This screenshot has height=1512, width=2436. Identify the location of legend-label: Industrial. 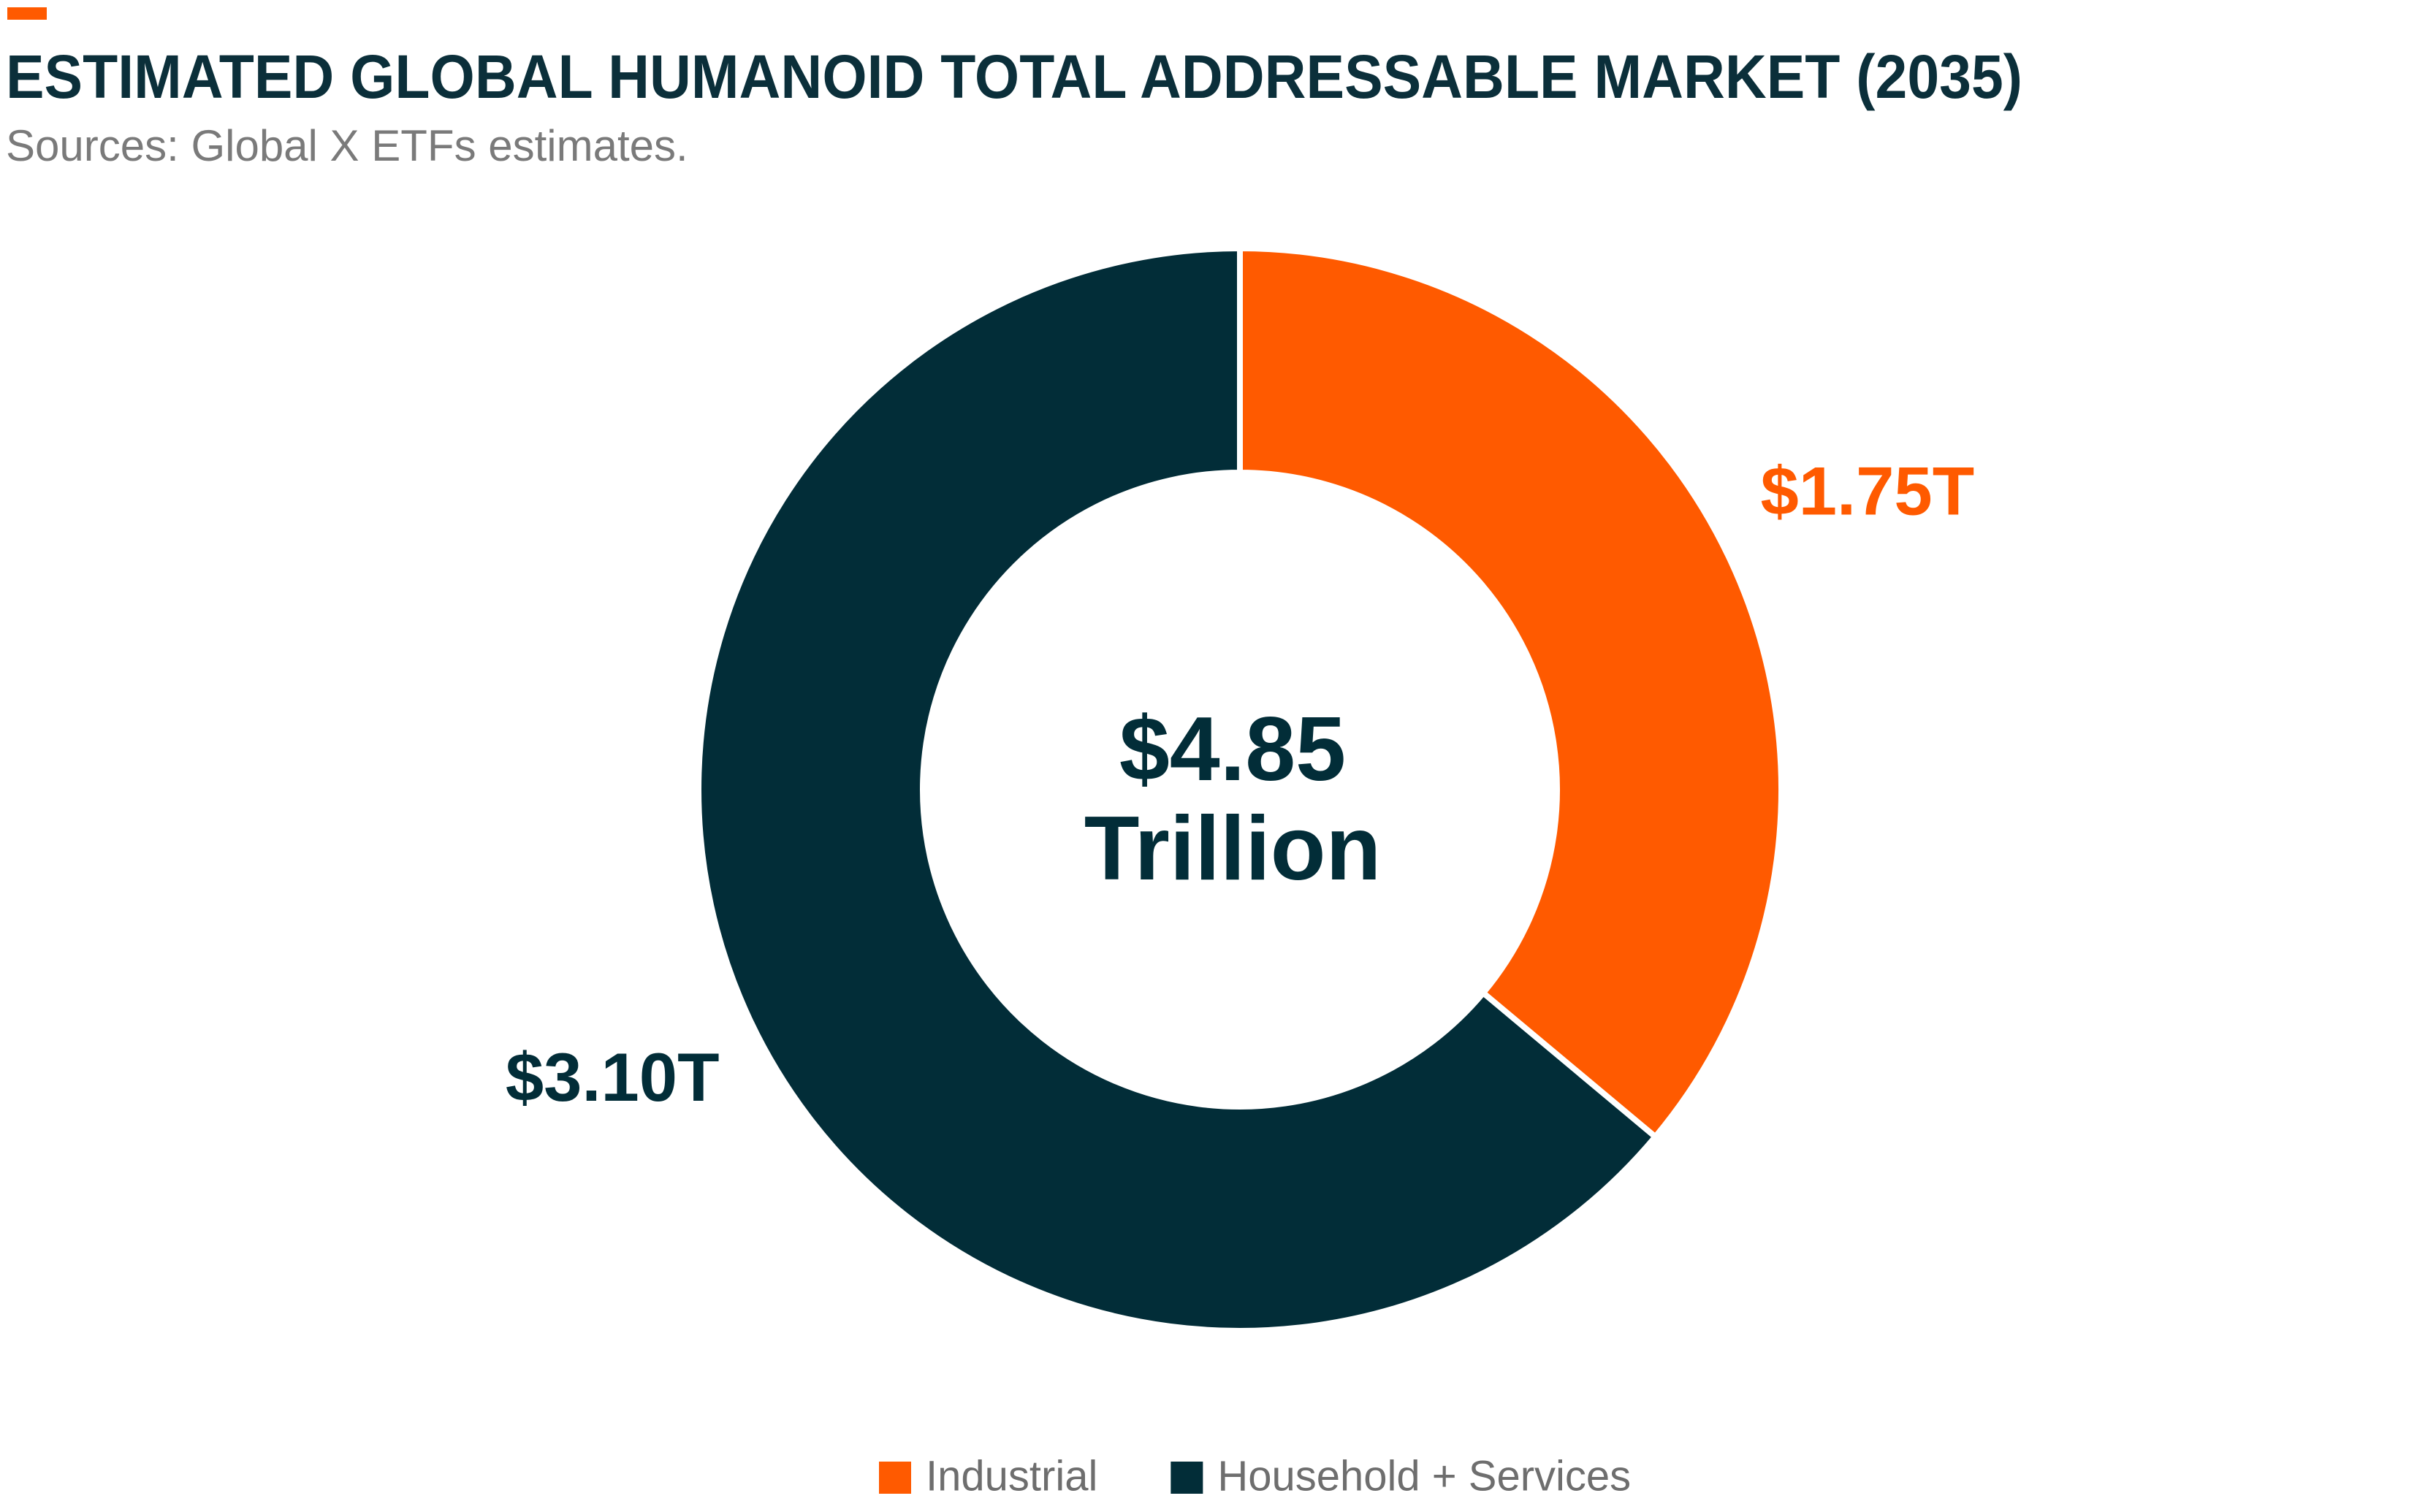
(1011, 1476).